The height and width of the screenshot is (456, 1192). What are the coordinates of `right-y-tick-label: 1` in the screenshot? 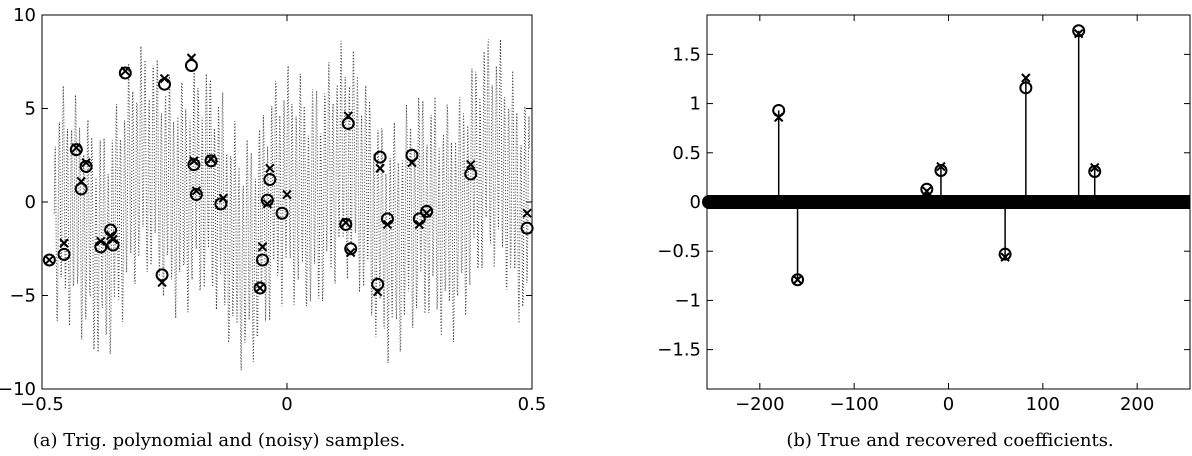 It's located at (695, 104).